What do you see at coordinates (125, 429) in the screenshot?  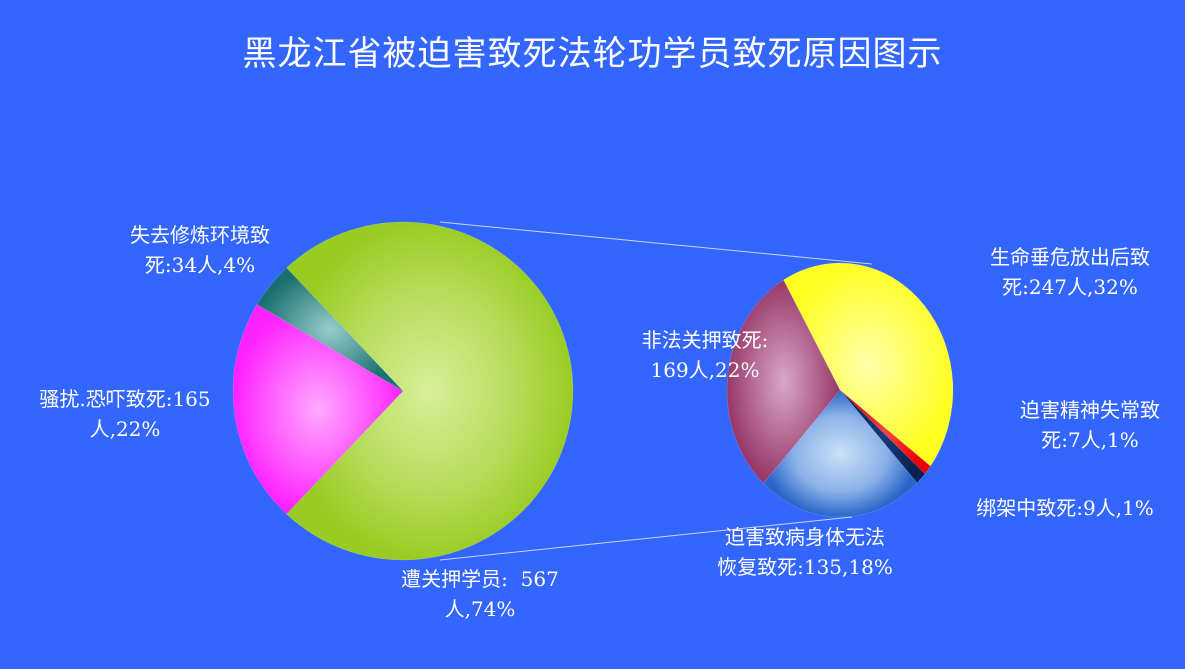 I see `label-line: 人,22%` at bounding box center [125, 429].